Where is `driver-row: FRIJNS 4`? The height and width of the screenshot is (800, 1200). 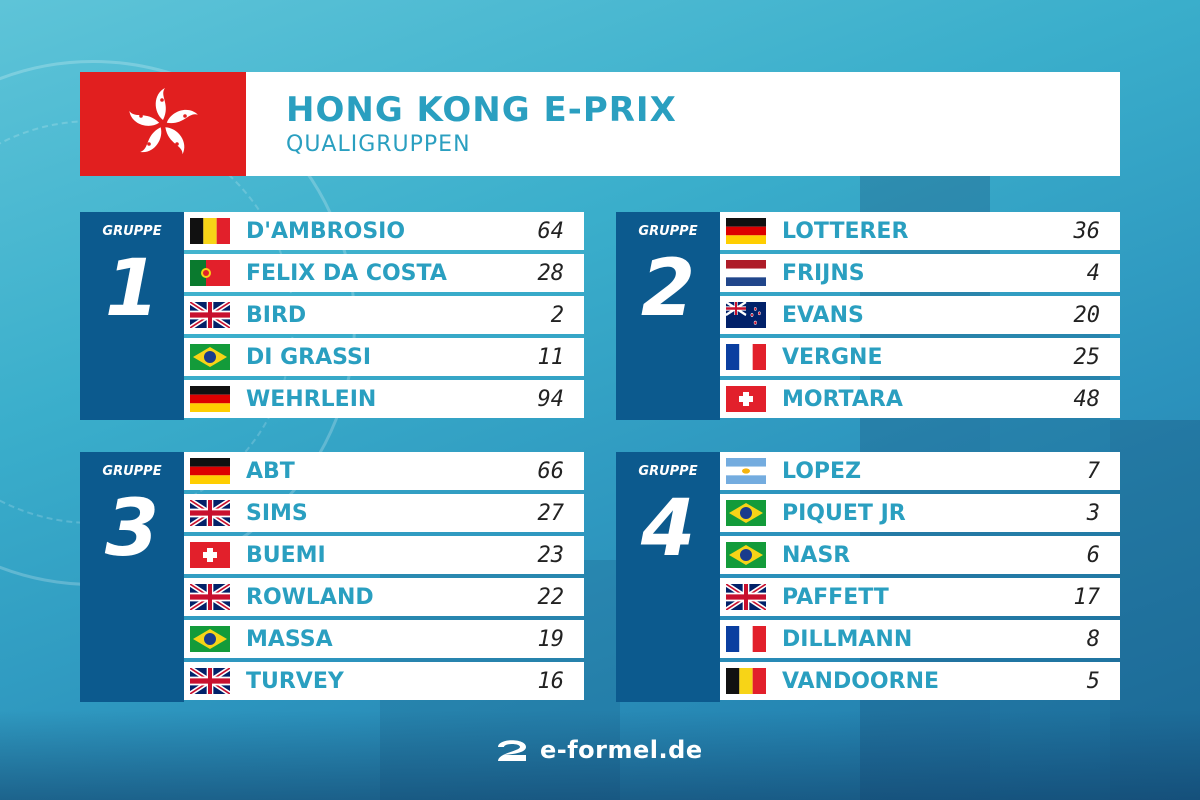
driver-row: FRIJNS 4 is located at coordinates (920, 273).